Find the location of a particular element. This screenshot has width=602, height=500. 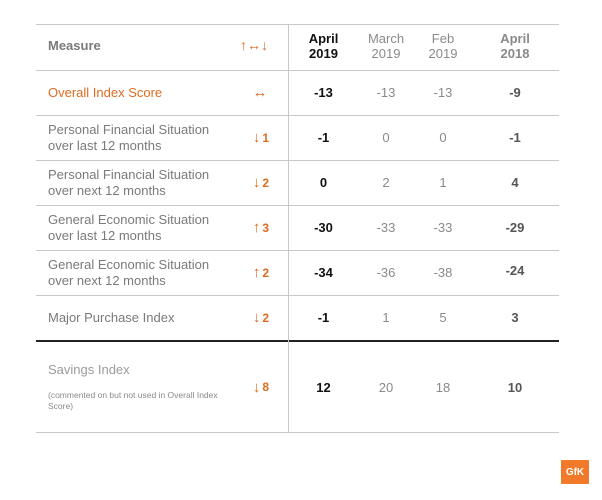

header-col-feb-2019: Feb 2019 is located at coordinates (443, 46).